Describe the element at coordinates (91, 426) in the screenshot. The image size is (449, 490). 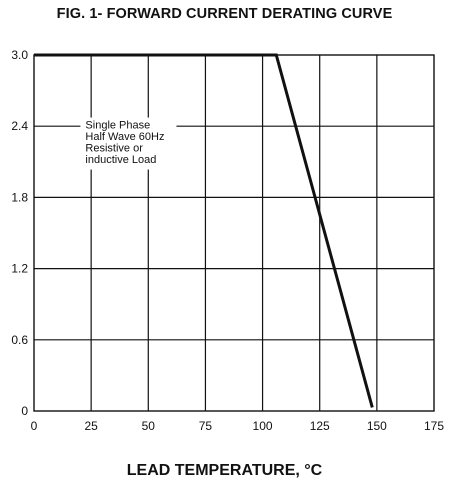
I see `x-tick-label: 25` at that location.